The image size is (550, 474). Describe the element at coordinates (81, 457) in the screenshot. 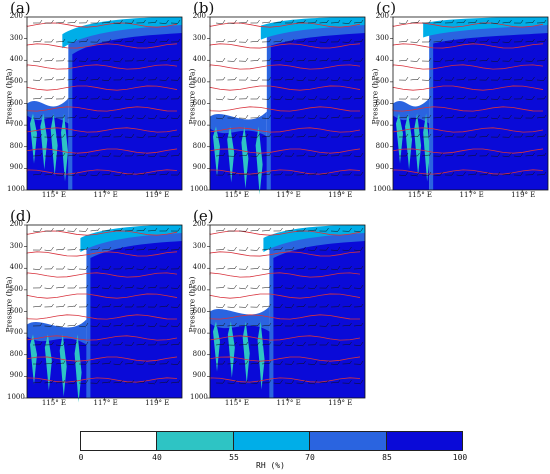

I see `colorbar-tick: 0` at that location.